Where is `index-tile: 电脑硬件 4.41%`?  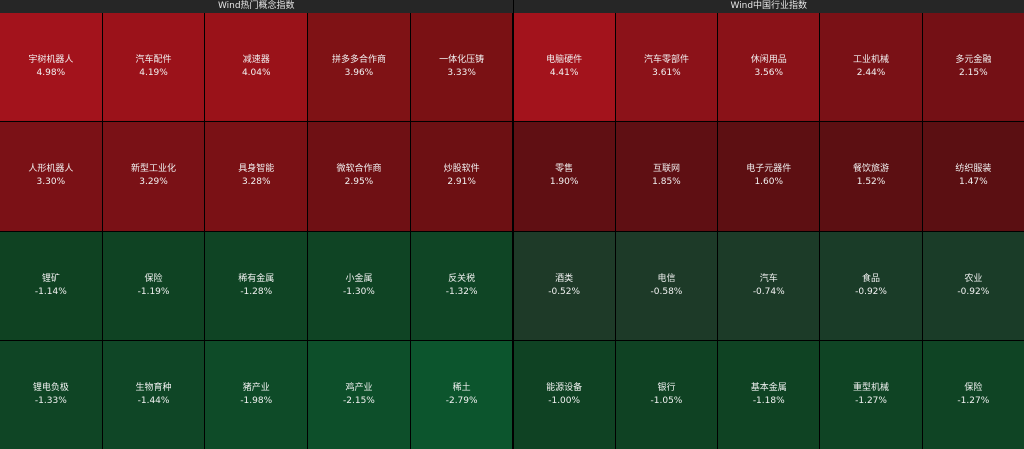
index-tile: 电脑硬件 4.41% is located at coordinates (564, 67).